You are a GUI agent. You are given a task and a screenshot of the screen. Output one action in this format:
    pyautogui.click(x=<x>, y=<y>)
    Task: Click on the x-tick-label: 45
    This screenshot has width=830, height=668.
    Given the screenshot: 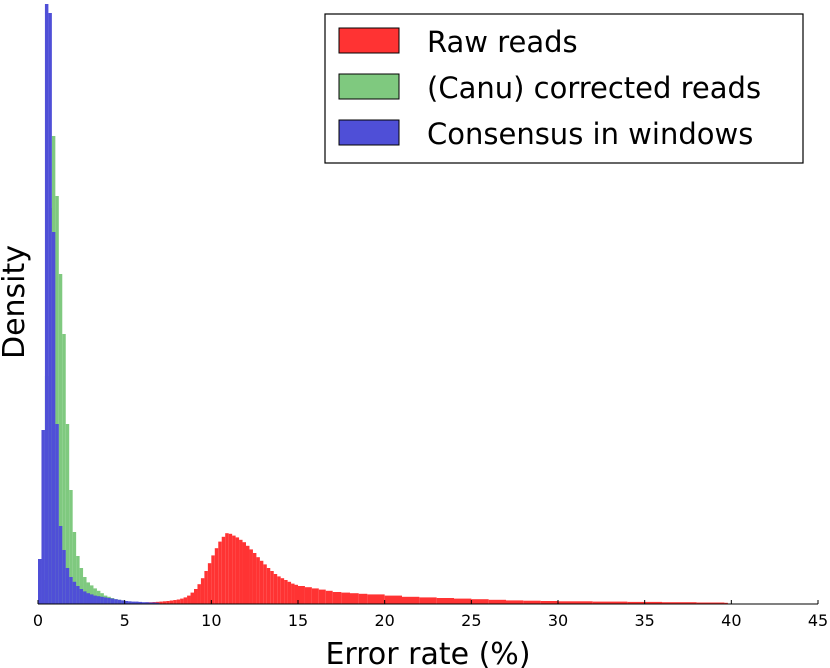 What is the action you would take?
    pyautogui.click(x=818, y=620)
    